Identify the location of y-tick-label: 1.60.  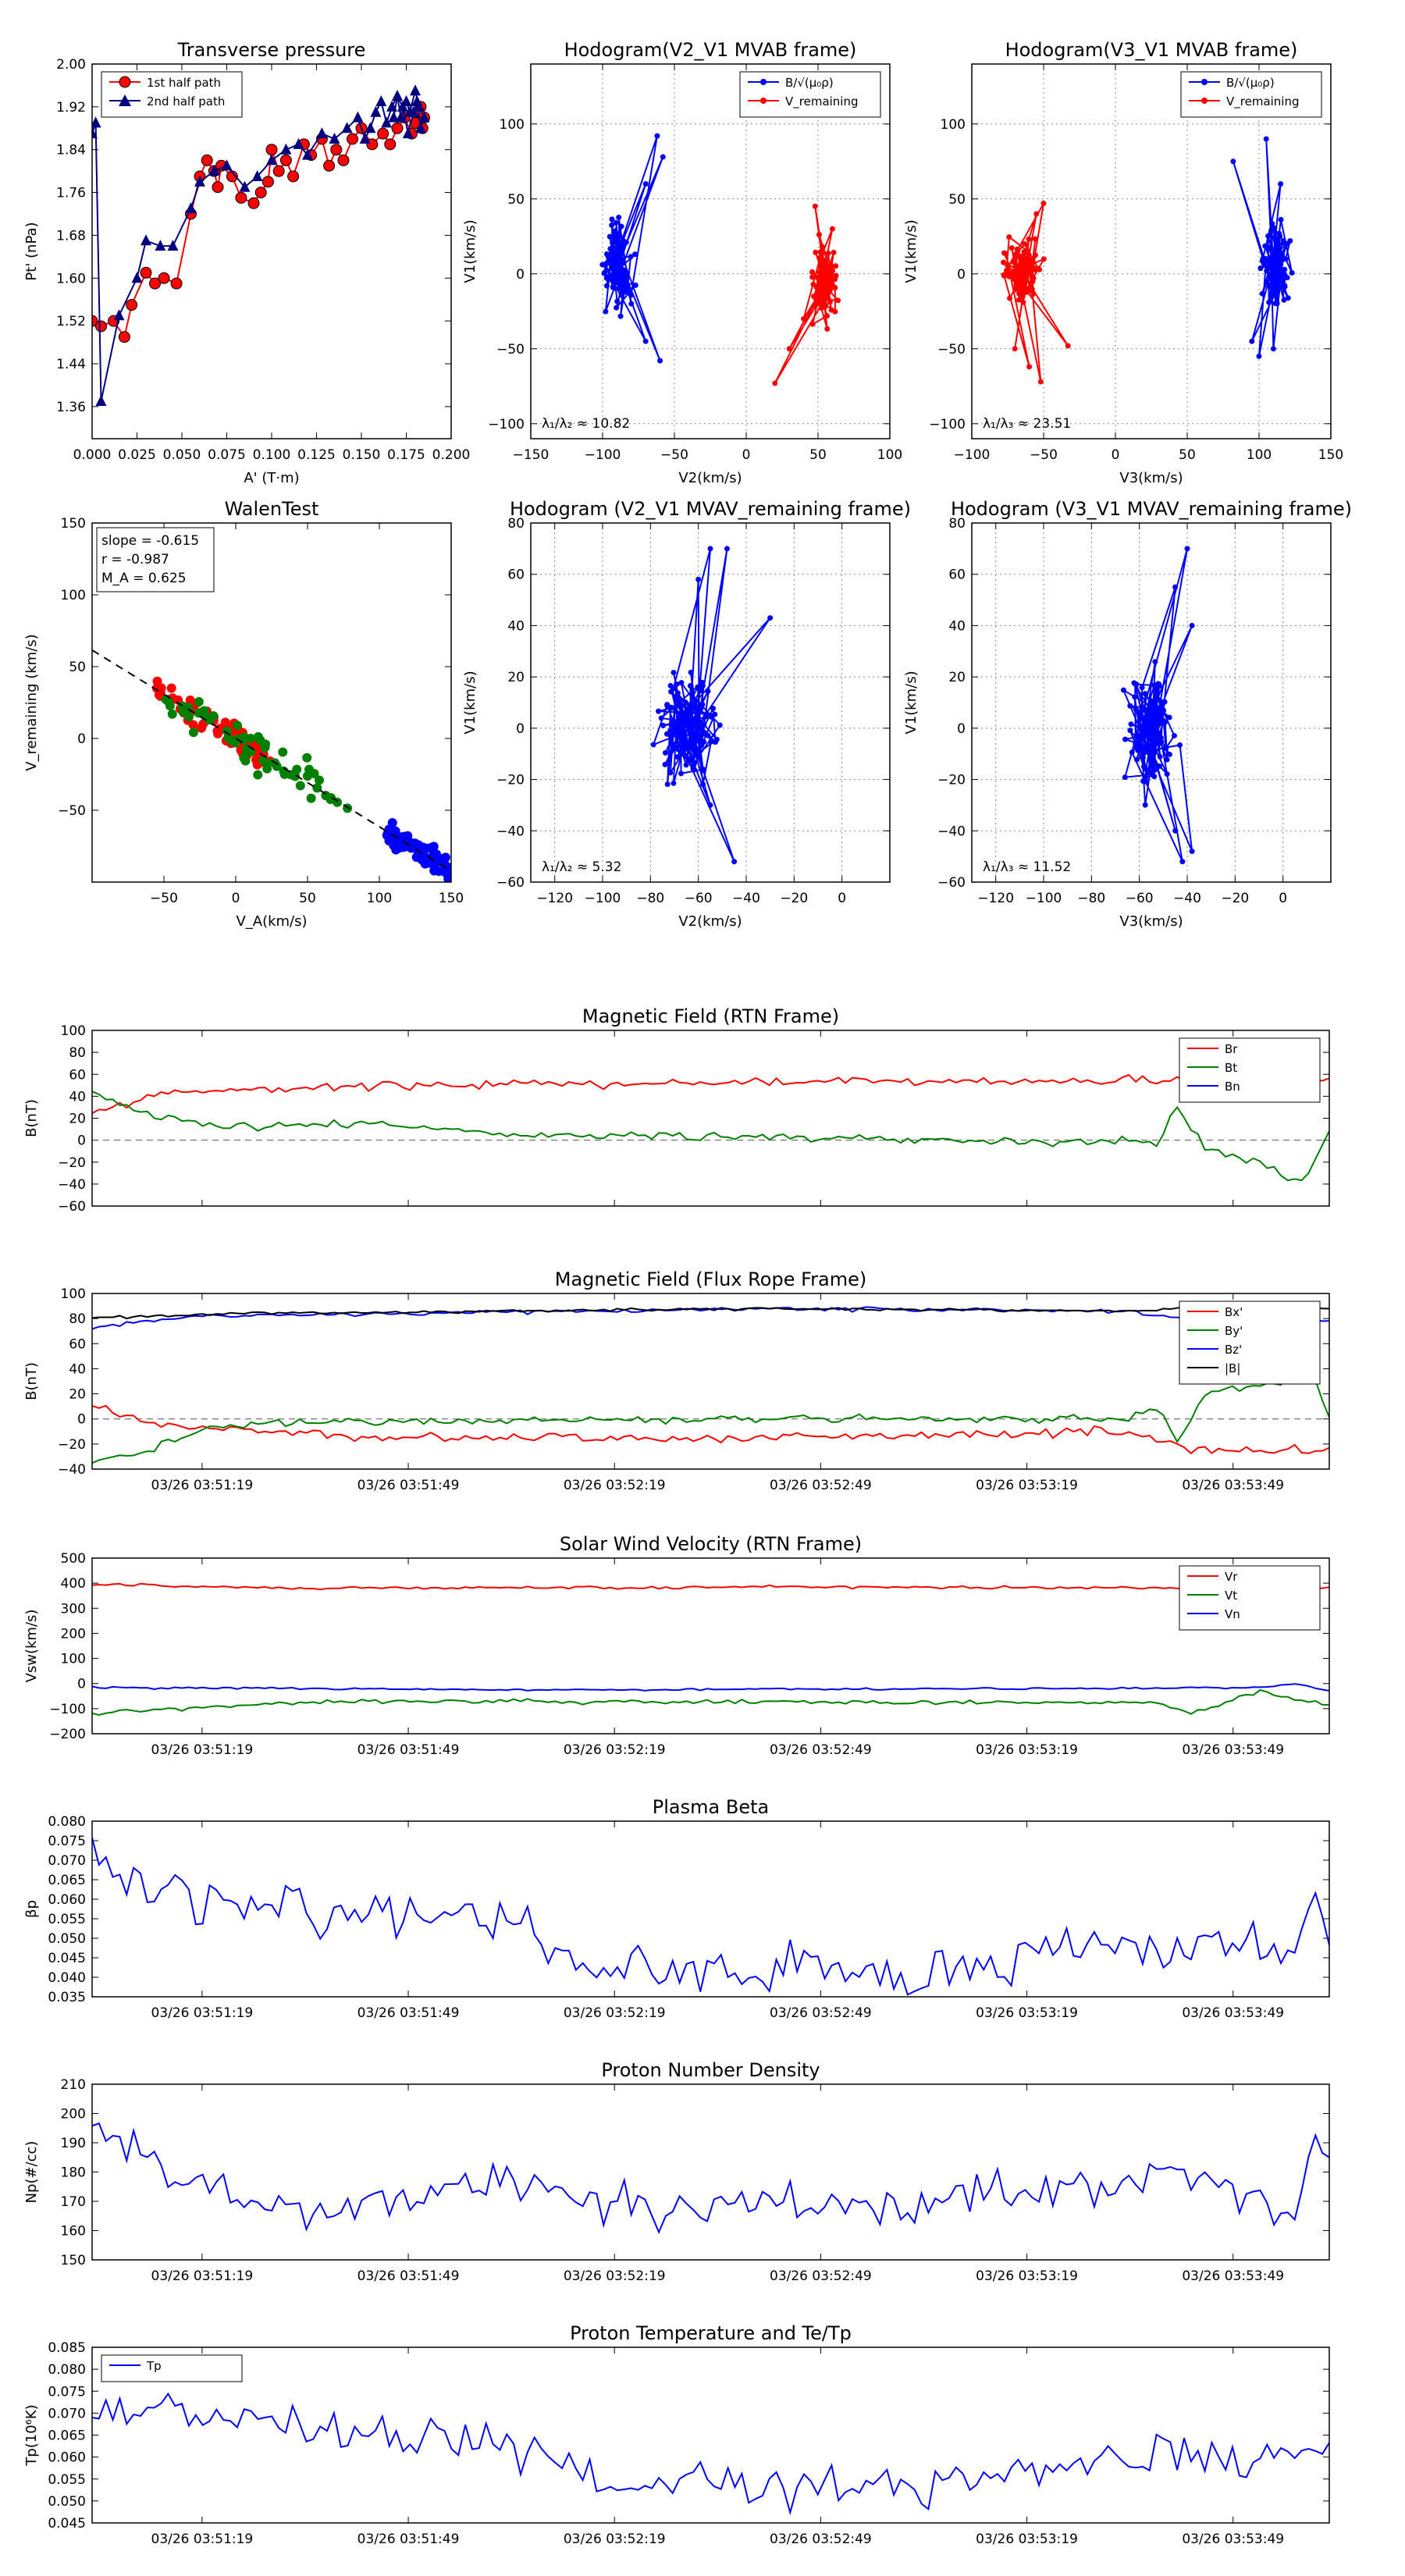
(71, 278).